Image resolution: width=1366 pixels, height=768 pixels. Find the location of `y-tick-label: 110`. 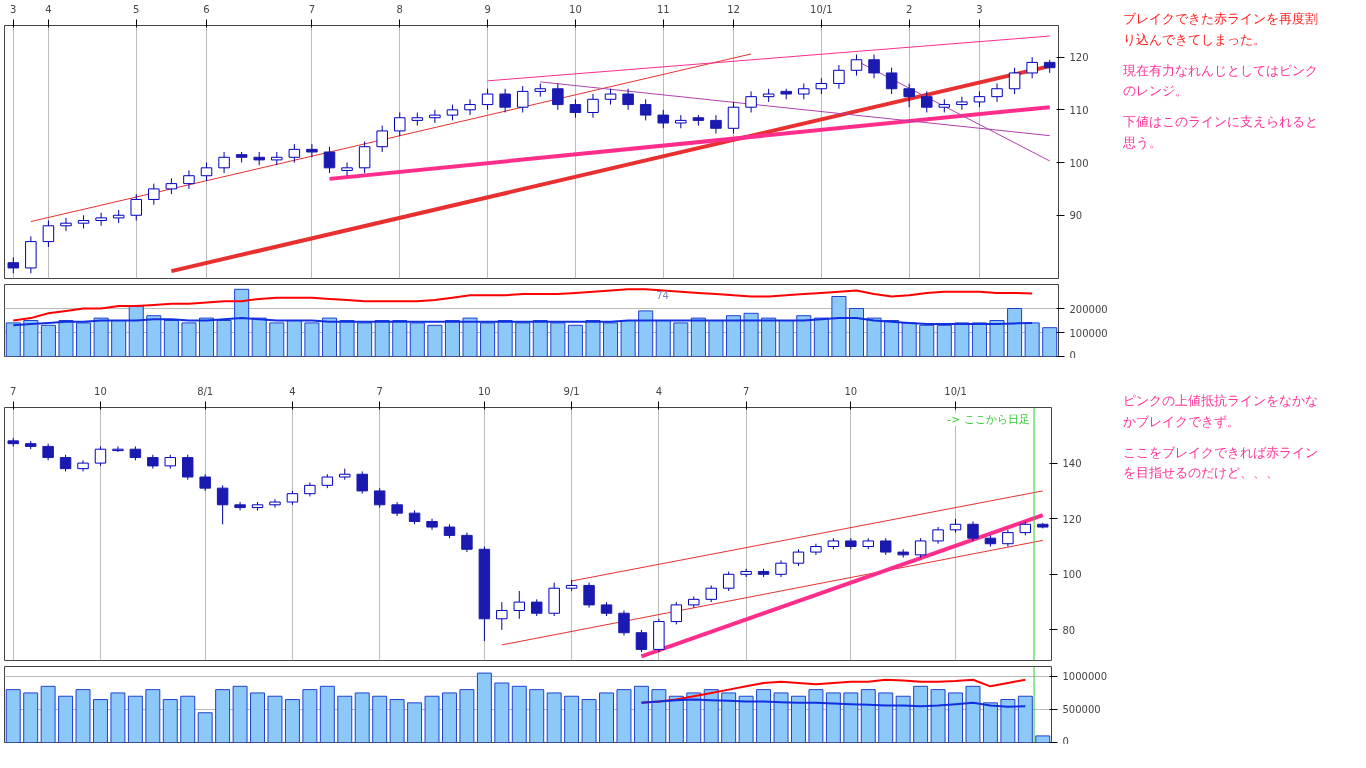

y-tick-label: 110 is located at coordinates (1079, 110).